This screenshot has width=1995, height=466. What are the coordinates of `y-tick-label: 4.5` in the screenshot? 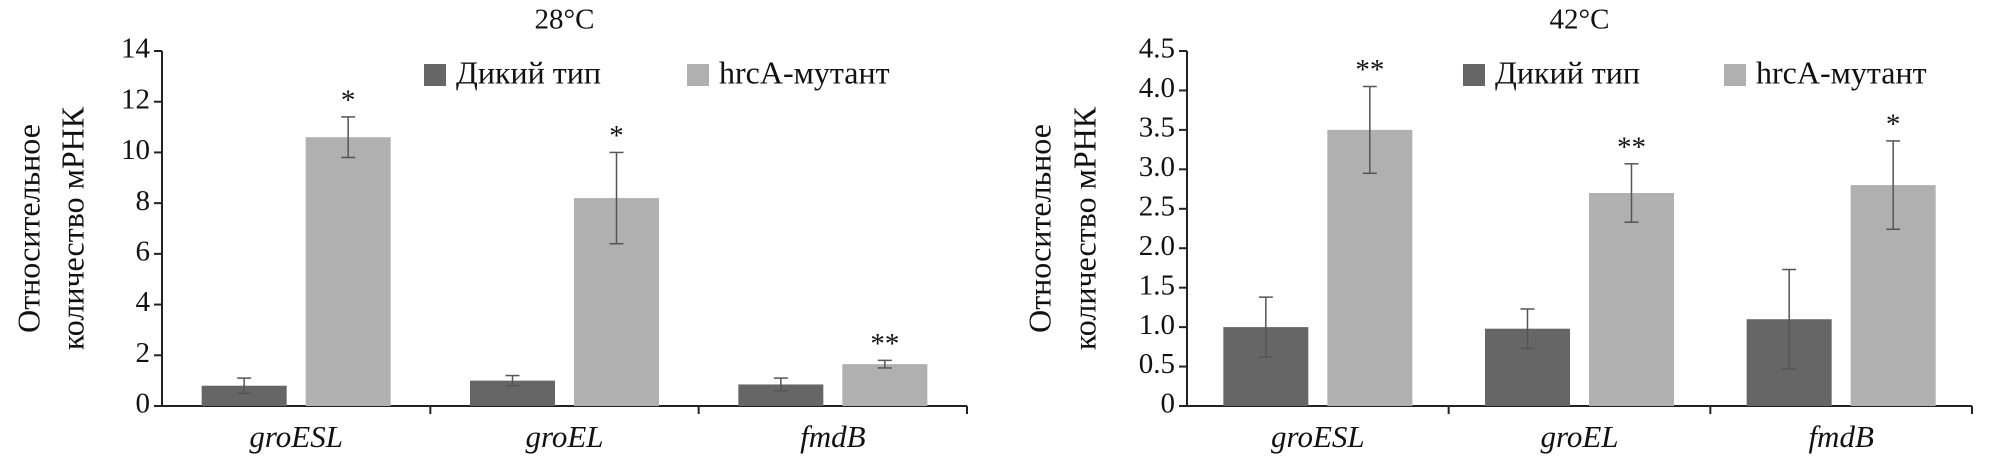 It's located at (1157, 49).